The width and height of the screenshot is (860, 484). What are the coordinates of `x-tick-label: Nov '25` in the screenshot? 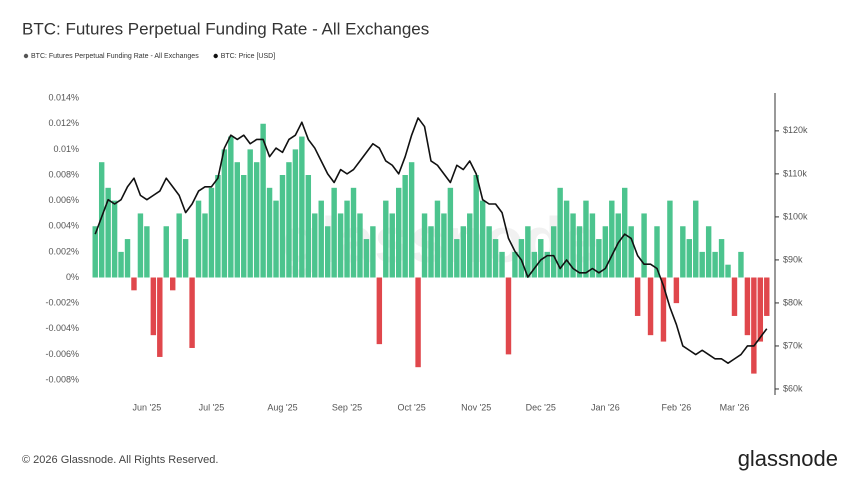 It's located at (476, 407).